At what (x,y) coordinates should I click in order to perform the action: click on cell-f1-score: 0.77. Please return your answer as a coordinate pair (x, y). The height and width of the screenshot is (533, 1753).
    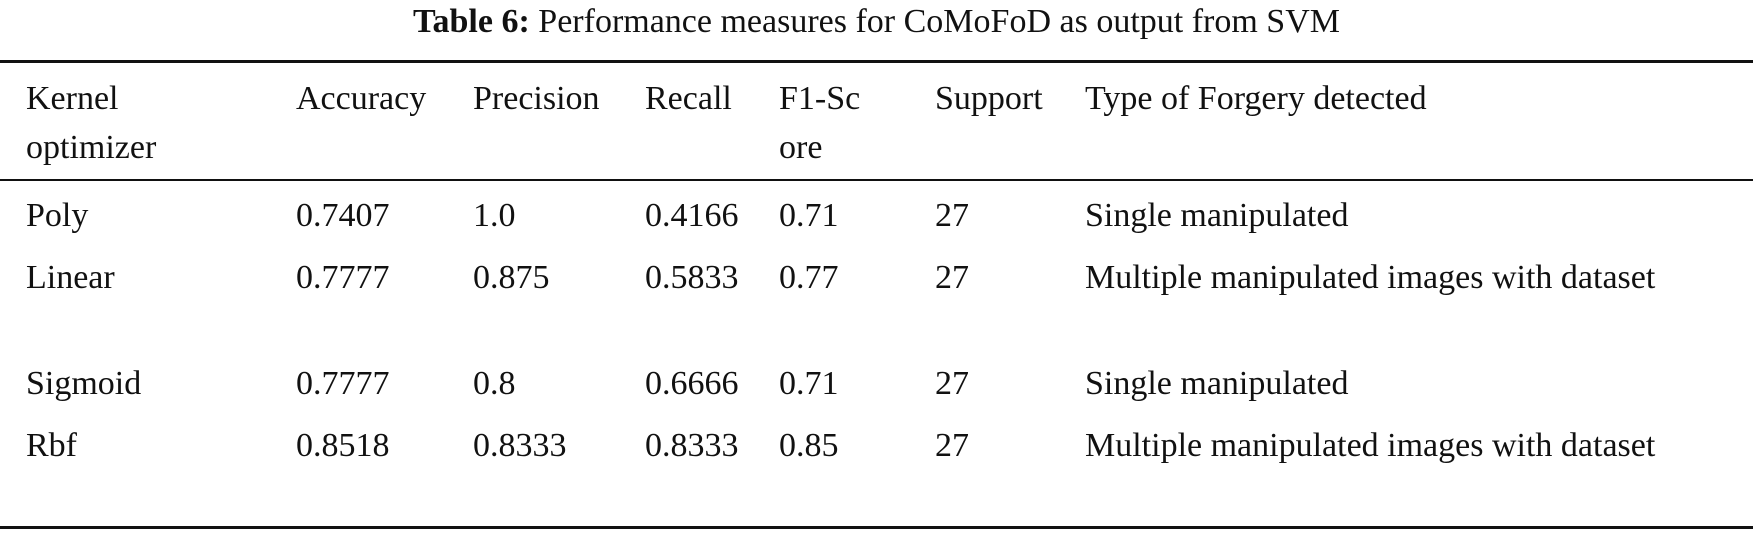
    Looking at the image, I should click on (809, 277).